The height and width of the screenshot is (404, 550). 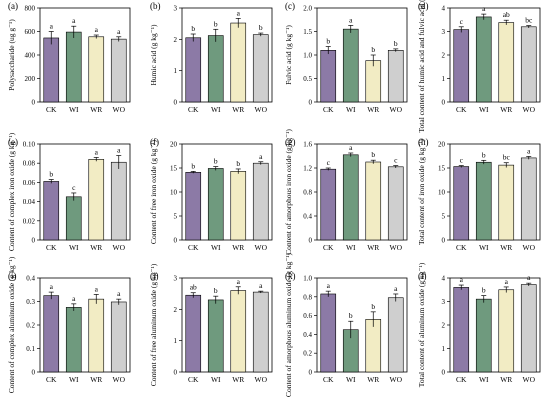 I want to click on y-tick-label: 1.6, so click(x=307, y=145).